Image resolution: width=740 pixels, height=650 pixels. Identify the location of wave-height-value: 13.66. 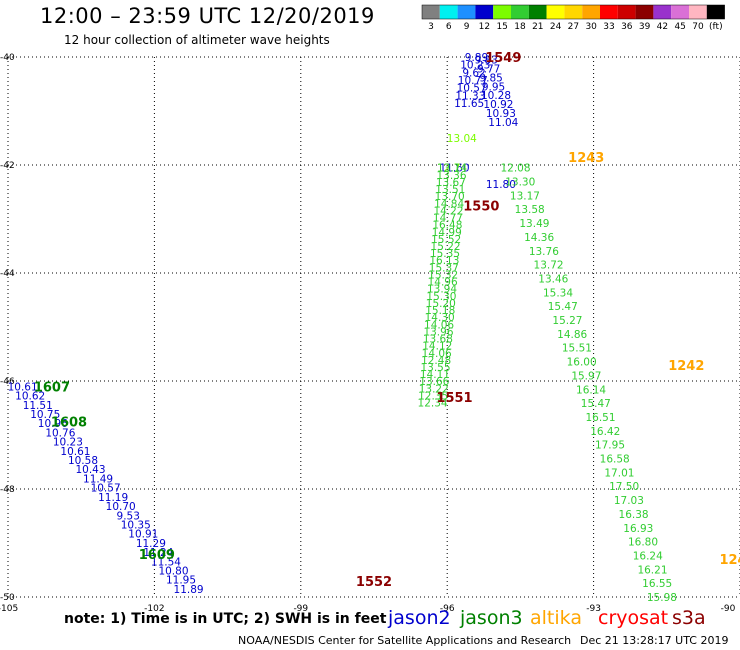
(434, 382).